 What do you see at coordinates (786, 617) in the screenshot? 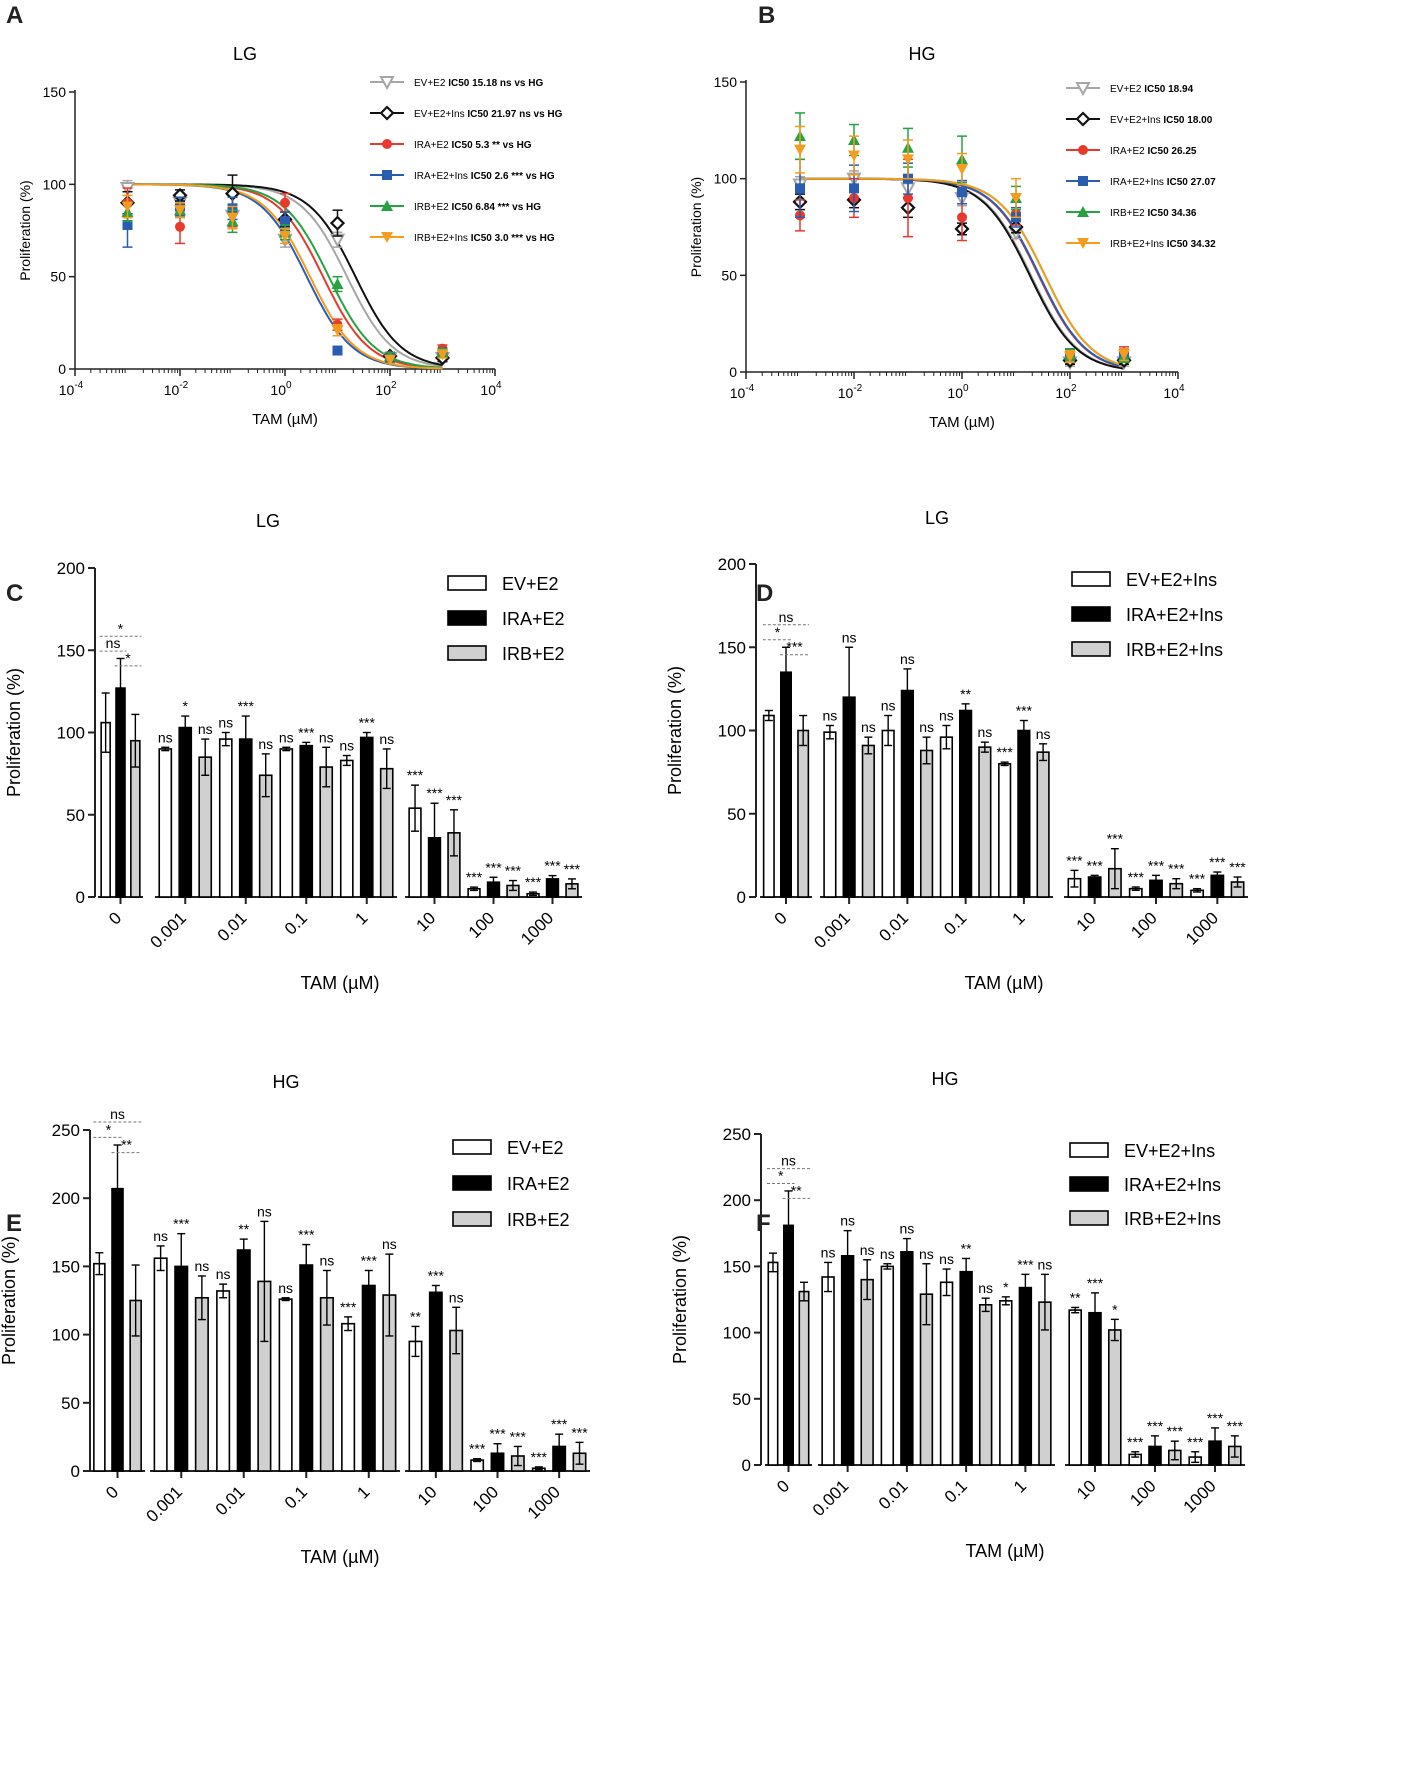
I see `comparison-label: ns` at bounding box center [786, 617].